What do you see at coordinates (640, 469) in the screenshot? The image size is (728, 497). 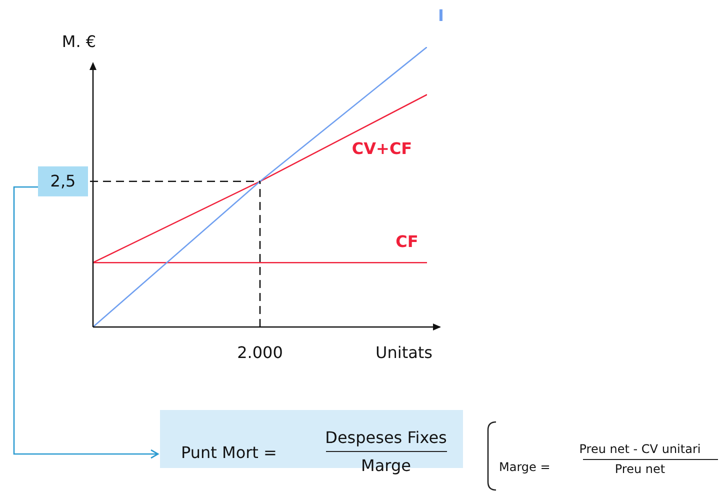 I see `text: Preu net` at bounding box center [640, 469].